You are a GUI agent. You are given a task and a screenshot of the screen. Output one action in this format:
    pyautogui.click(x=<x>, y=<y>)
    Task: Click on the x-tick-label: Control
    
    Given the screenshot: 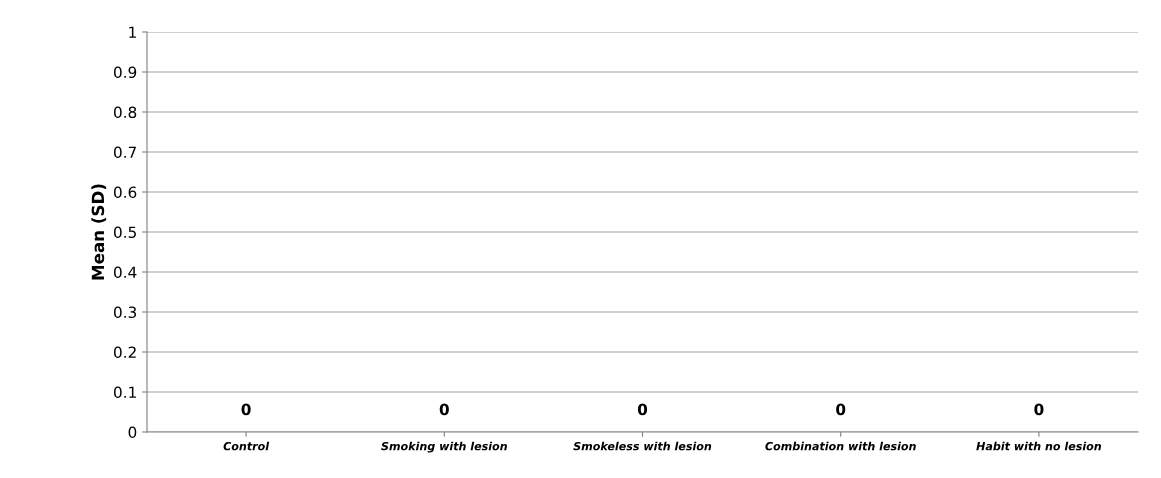 What is the action you would take?
    pyautogui.click(x=246, y=446)
    